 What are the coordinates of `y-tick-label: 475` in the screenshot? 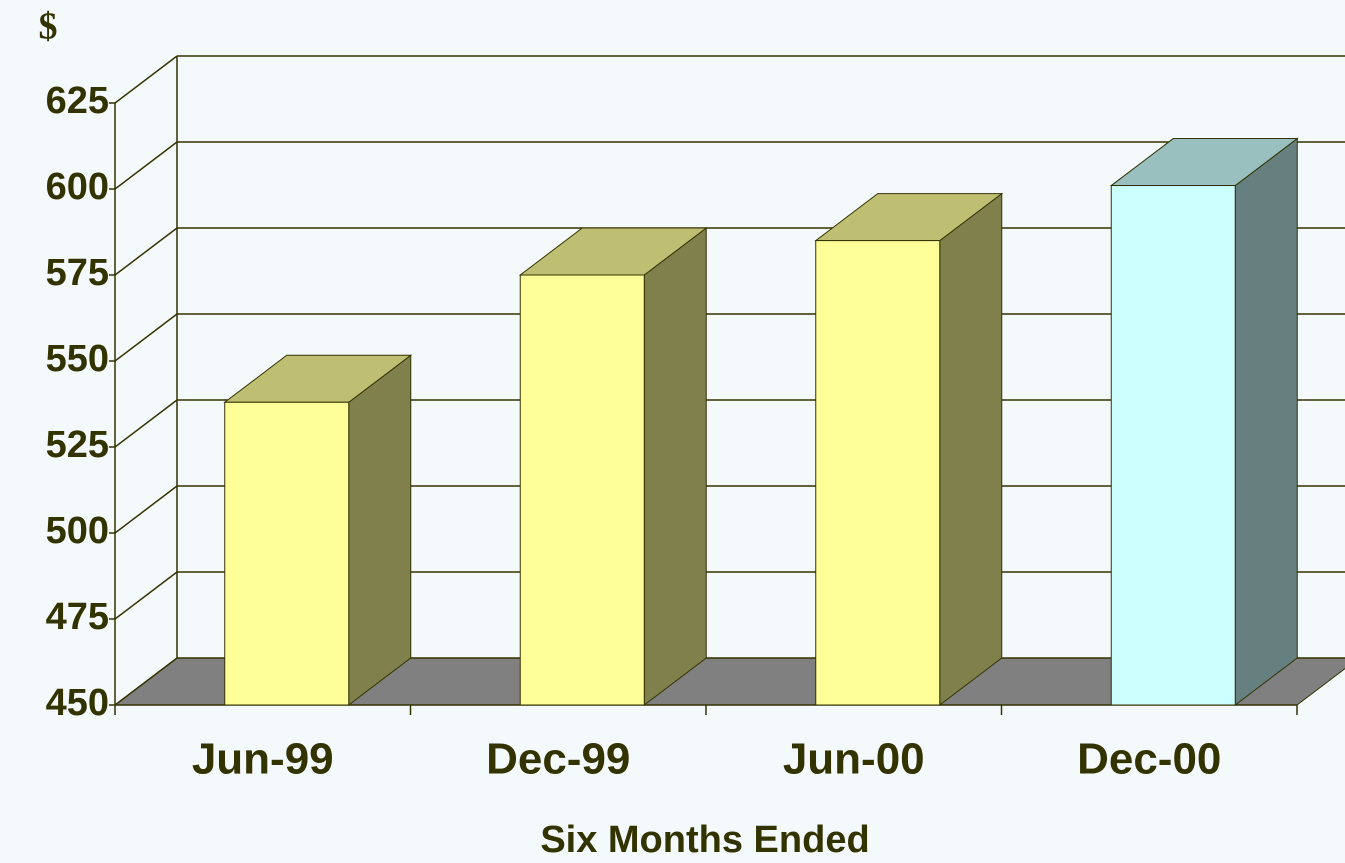 It's located at (77, 617).